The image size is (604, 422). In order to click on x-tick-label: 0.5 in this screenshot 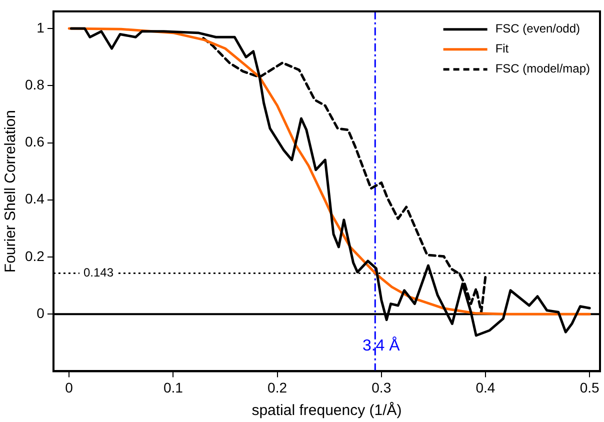, I will do `click(590, 387)`.